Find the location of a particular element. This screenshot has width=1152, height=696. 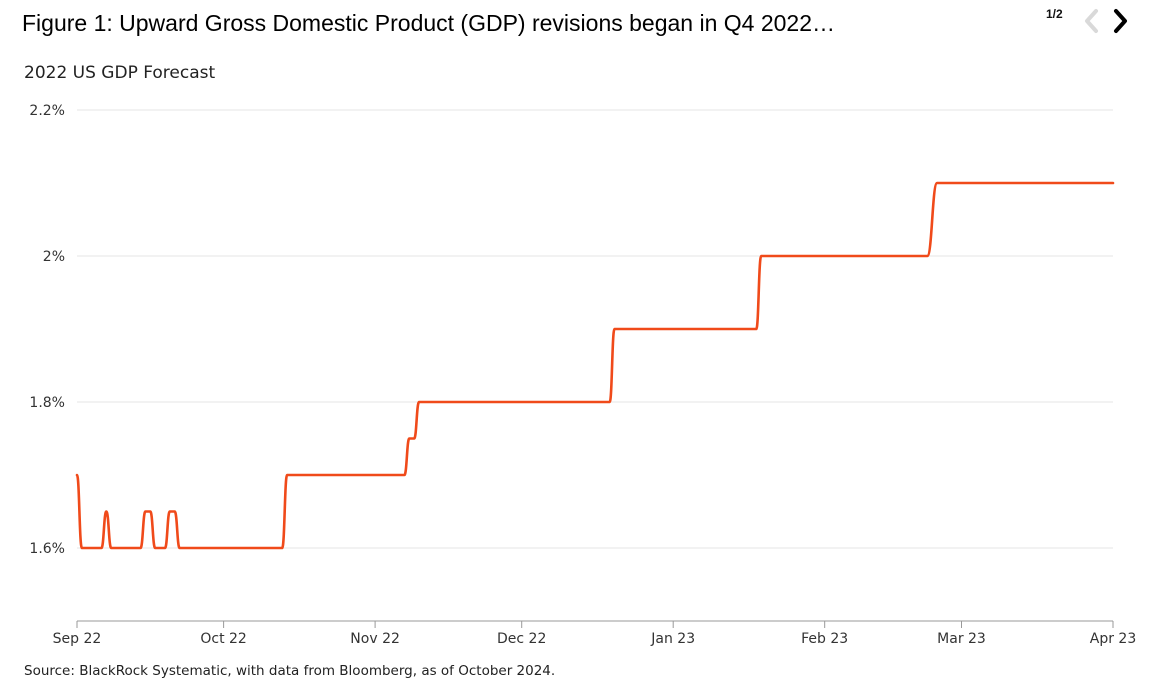

chevron-right-icon is located at coordinates (1120, 21).